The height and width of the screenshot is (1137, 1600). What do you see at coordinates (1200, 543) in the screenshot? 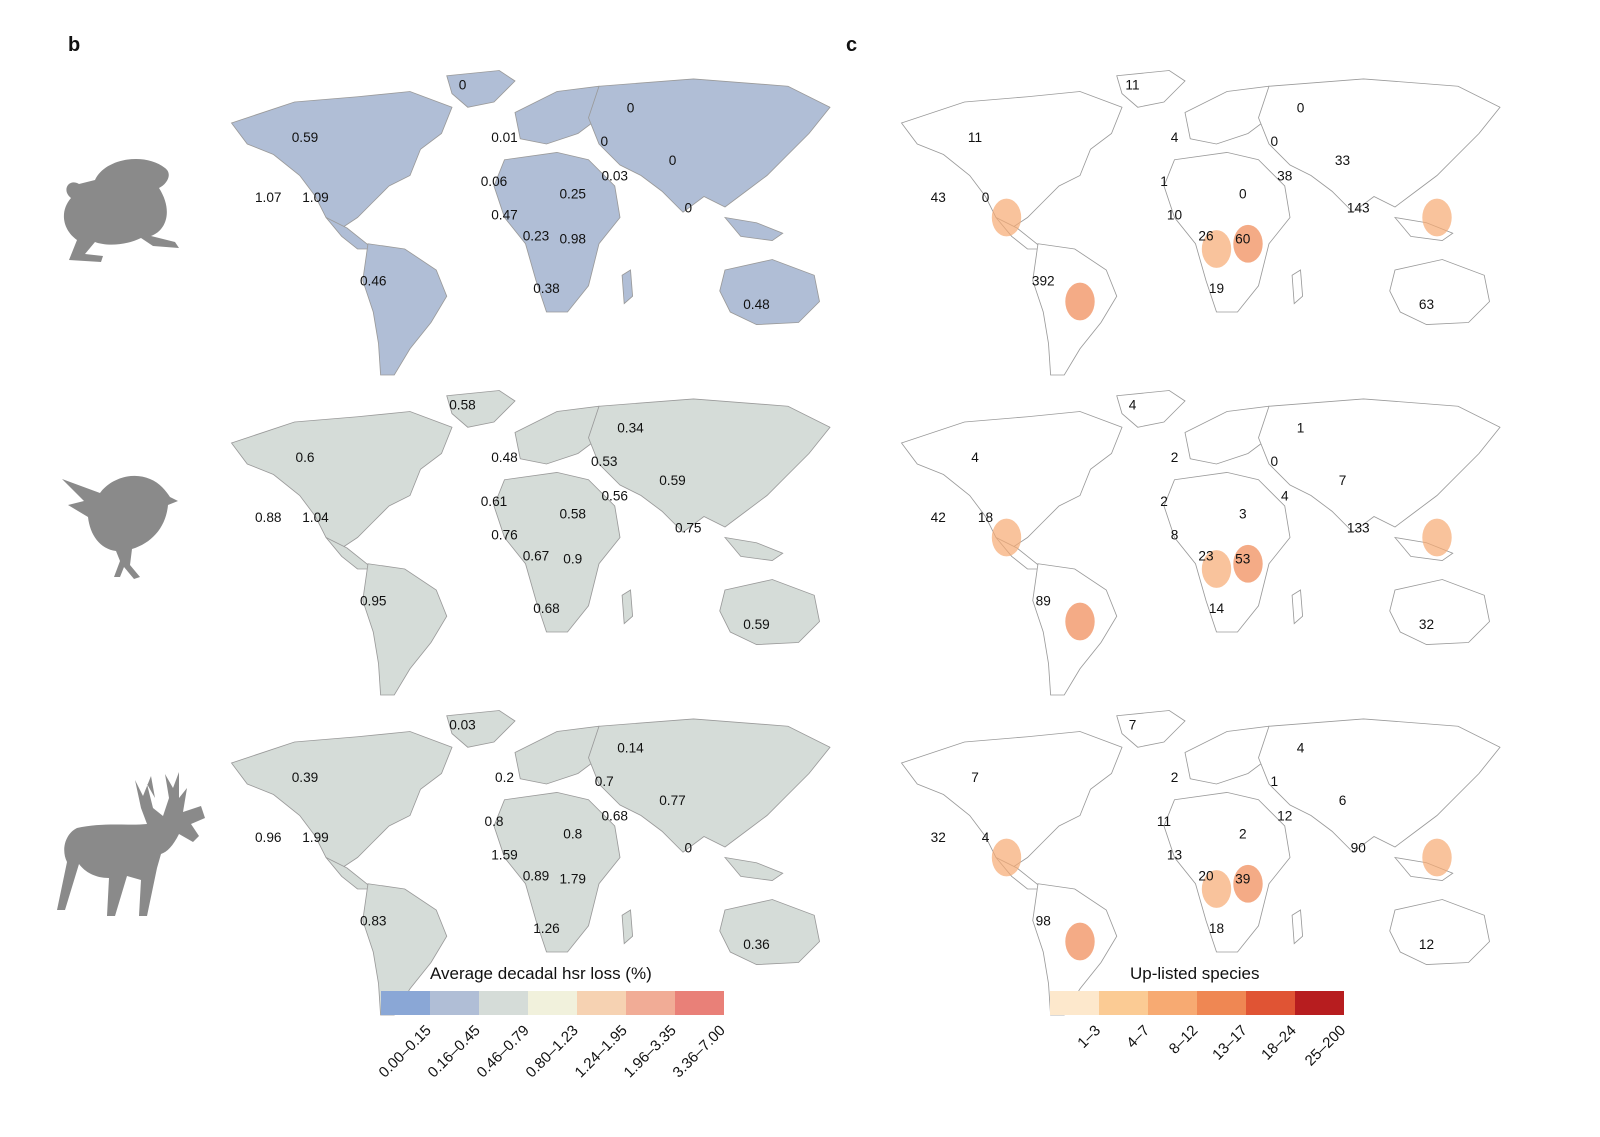
I see `map-c-birds: 4 4 42 18 89 1 2 0 7 2 4 3 133 8 23 53 14 32` at bounding box center [1200, 543].